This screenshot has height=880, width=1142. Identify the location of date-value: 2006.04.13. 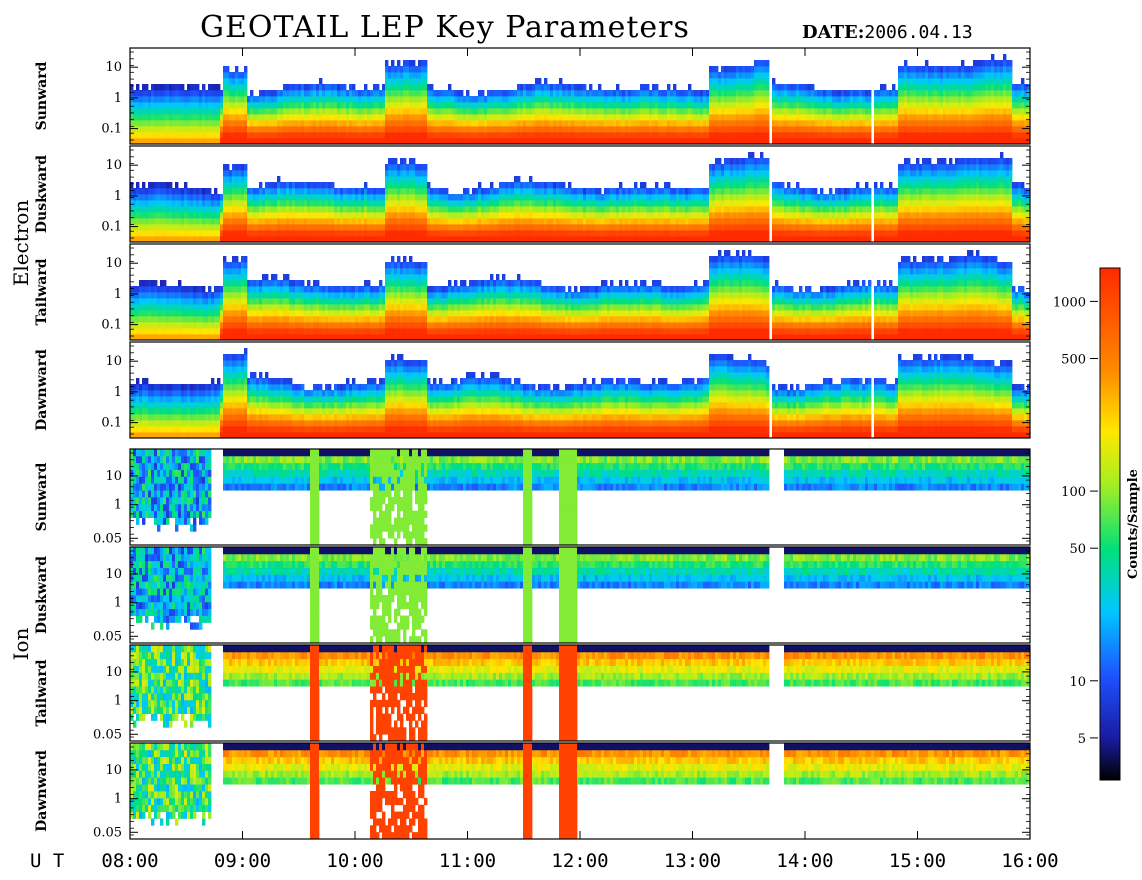
(918, 32).